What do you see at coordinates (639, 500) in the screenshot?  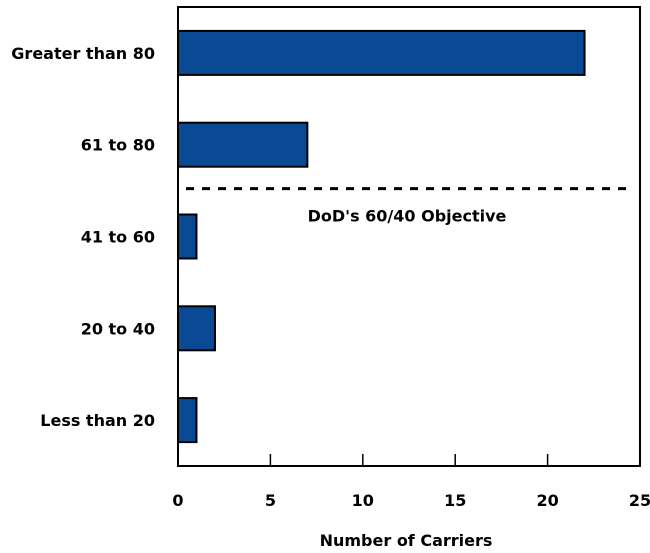 I see `x-tick-label-25: 25` at bounding box center [639, 500].